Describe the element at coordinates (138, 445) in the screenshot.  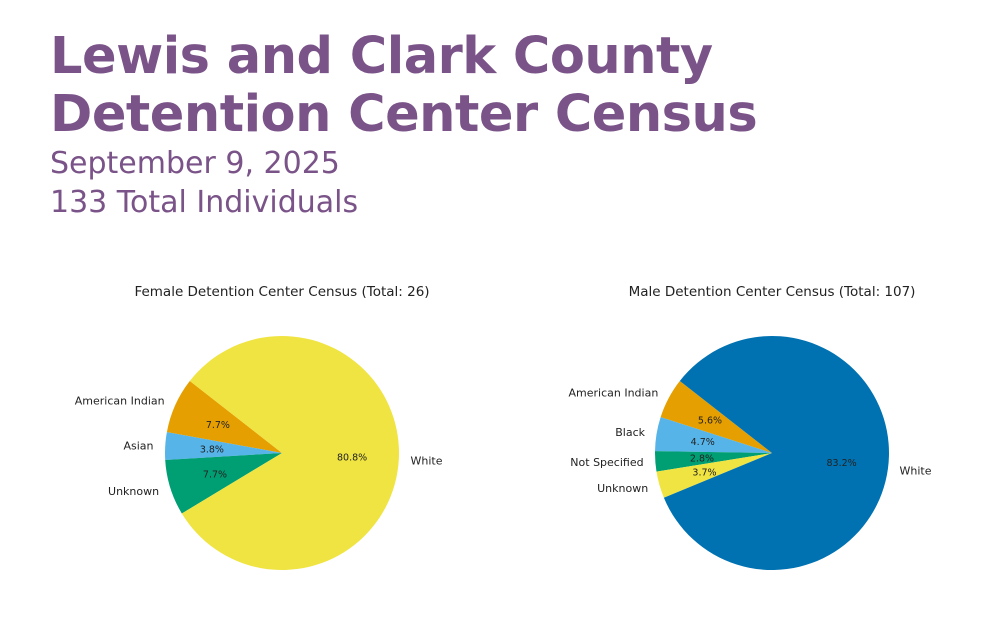
I see `slice-label-asian: Asian` at that location.